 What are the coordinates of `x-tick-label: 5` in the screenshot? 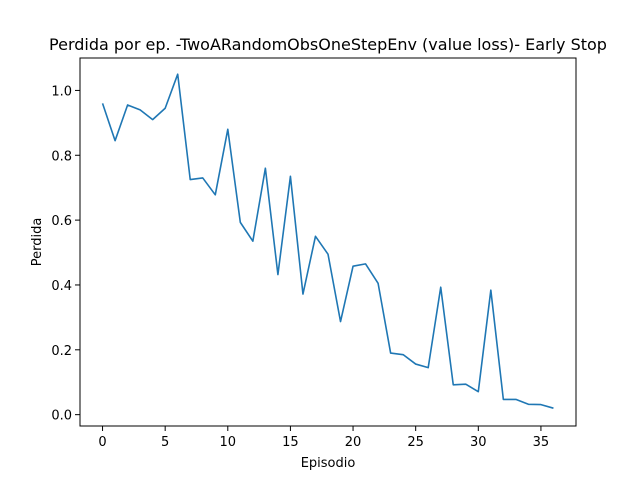 It's located at (165, 442).